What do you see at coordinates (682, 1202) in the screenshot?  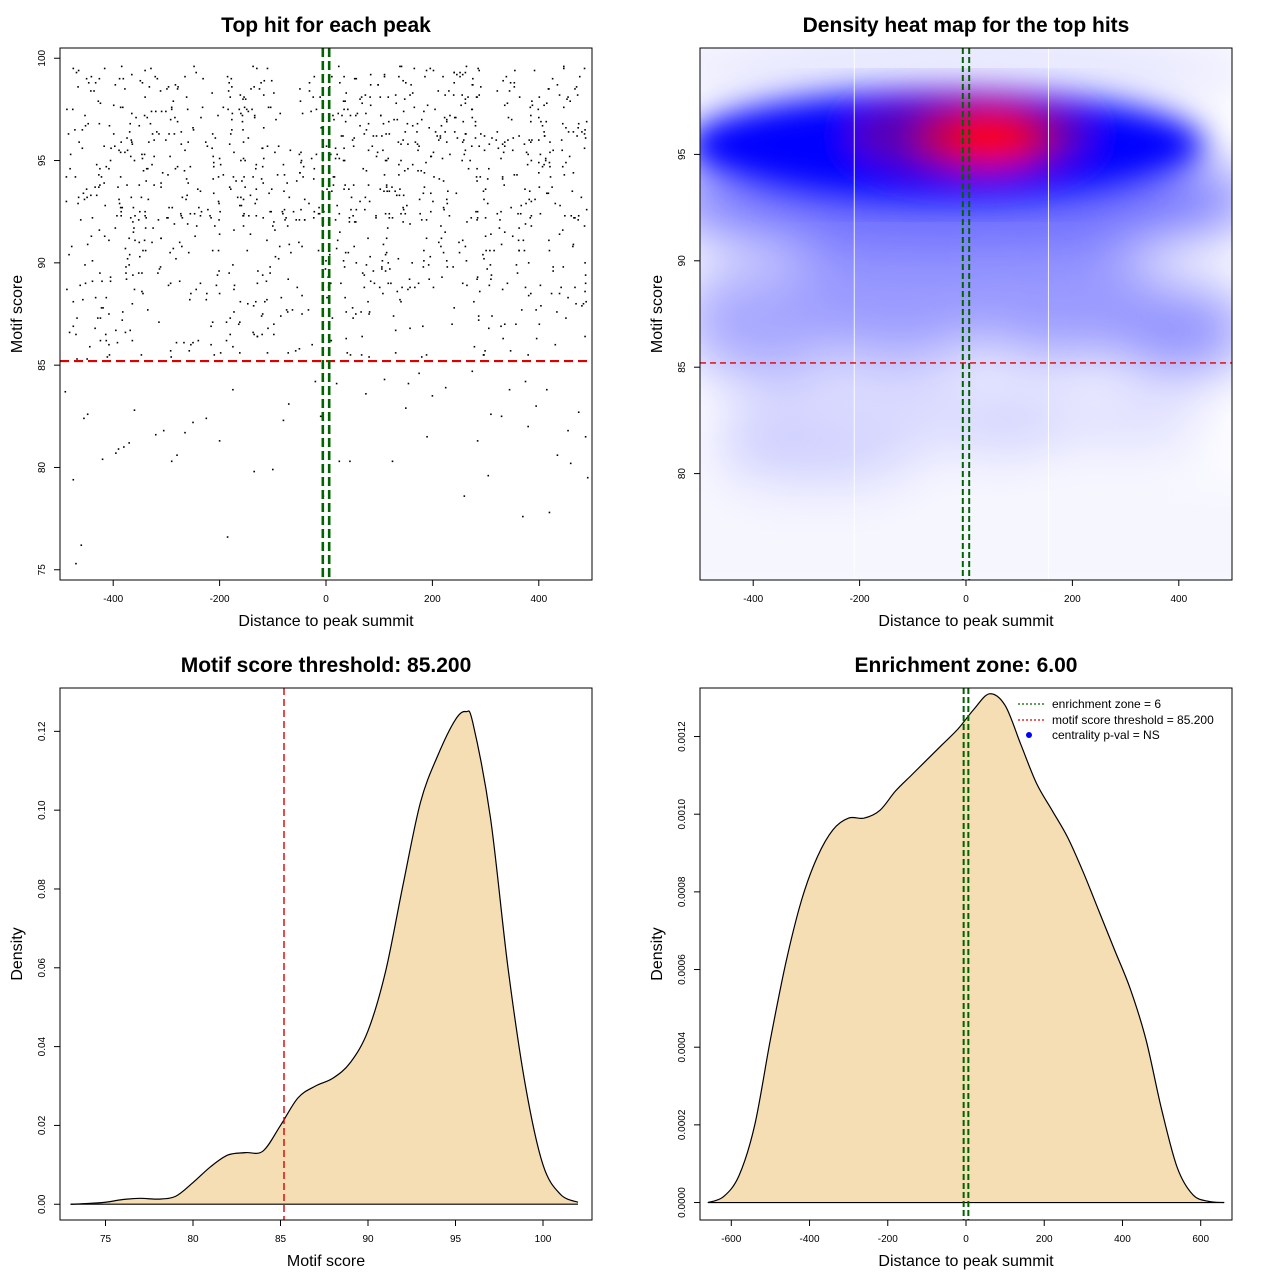 I see `y-tick-label: 0.0000` at bounding box center [682, 1202].